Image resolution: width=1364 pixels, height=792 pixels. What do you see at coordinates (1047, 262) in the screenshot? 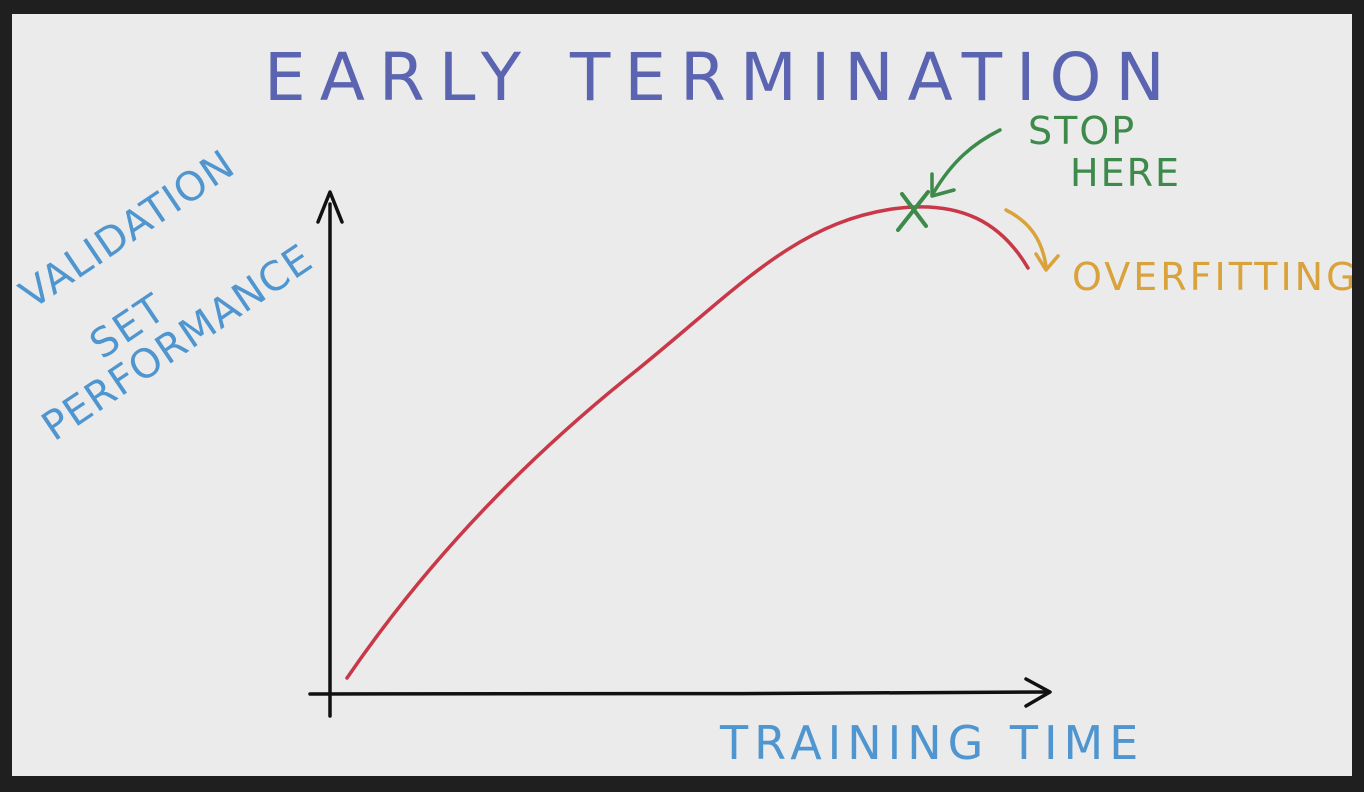
I see `overfitting-arrow-head` at bounding box center [1047, 262].